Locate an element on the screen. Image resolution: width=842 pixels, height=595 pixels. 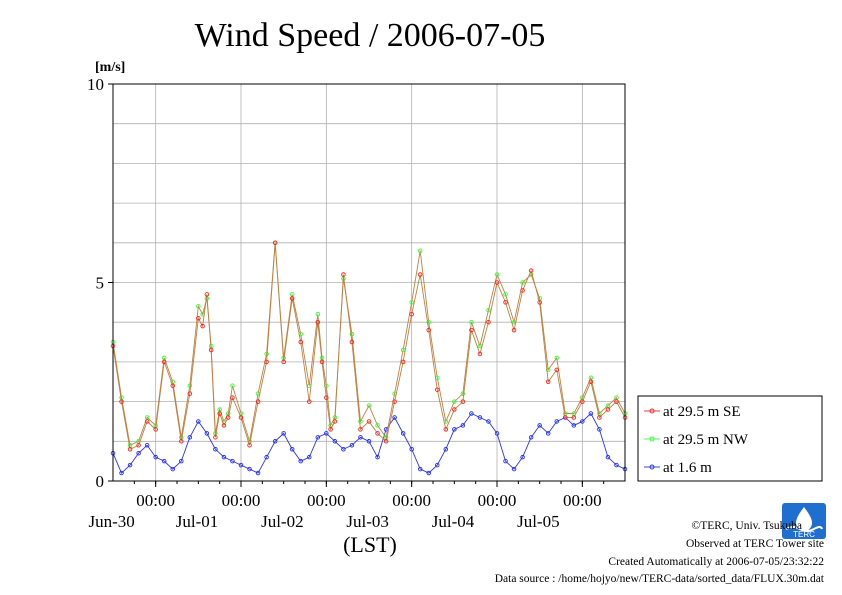
legend-label: at 29.5 m SE is located at coordinates (702, 412).